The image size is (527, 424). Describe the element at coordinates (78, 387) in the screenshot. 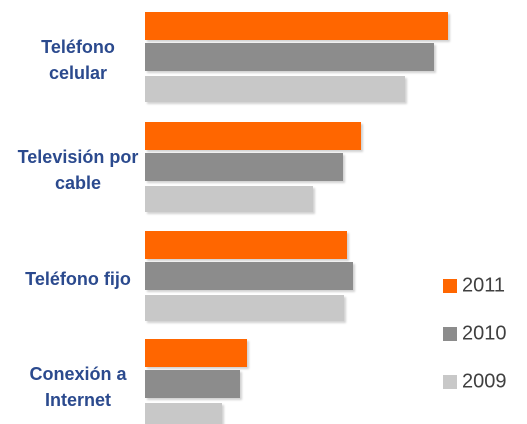

I see `category-label: Conexión a Internet` at that location.